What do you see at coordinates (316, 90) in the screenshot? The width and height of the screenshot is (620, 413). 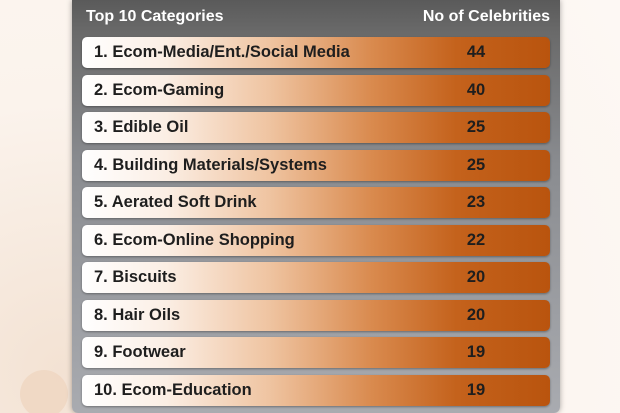 I see `table-row: 2. Ecom-Gaming 40` at bounding box center [316, 90].